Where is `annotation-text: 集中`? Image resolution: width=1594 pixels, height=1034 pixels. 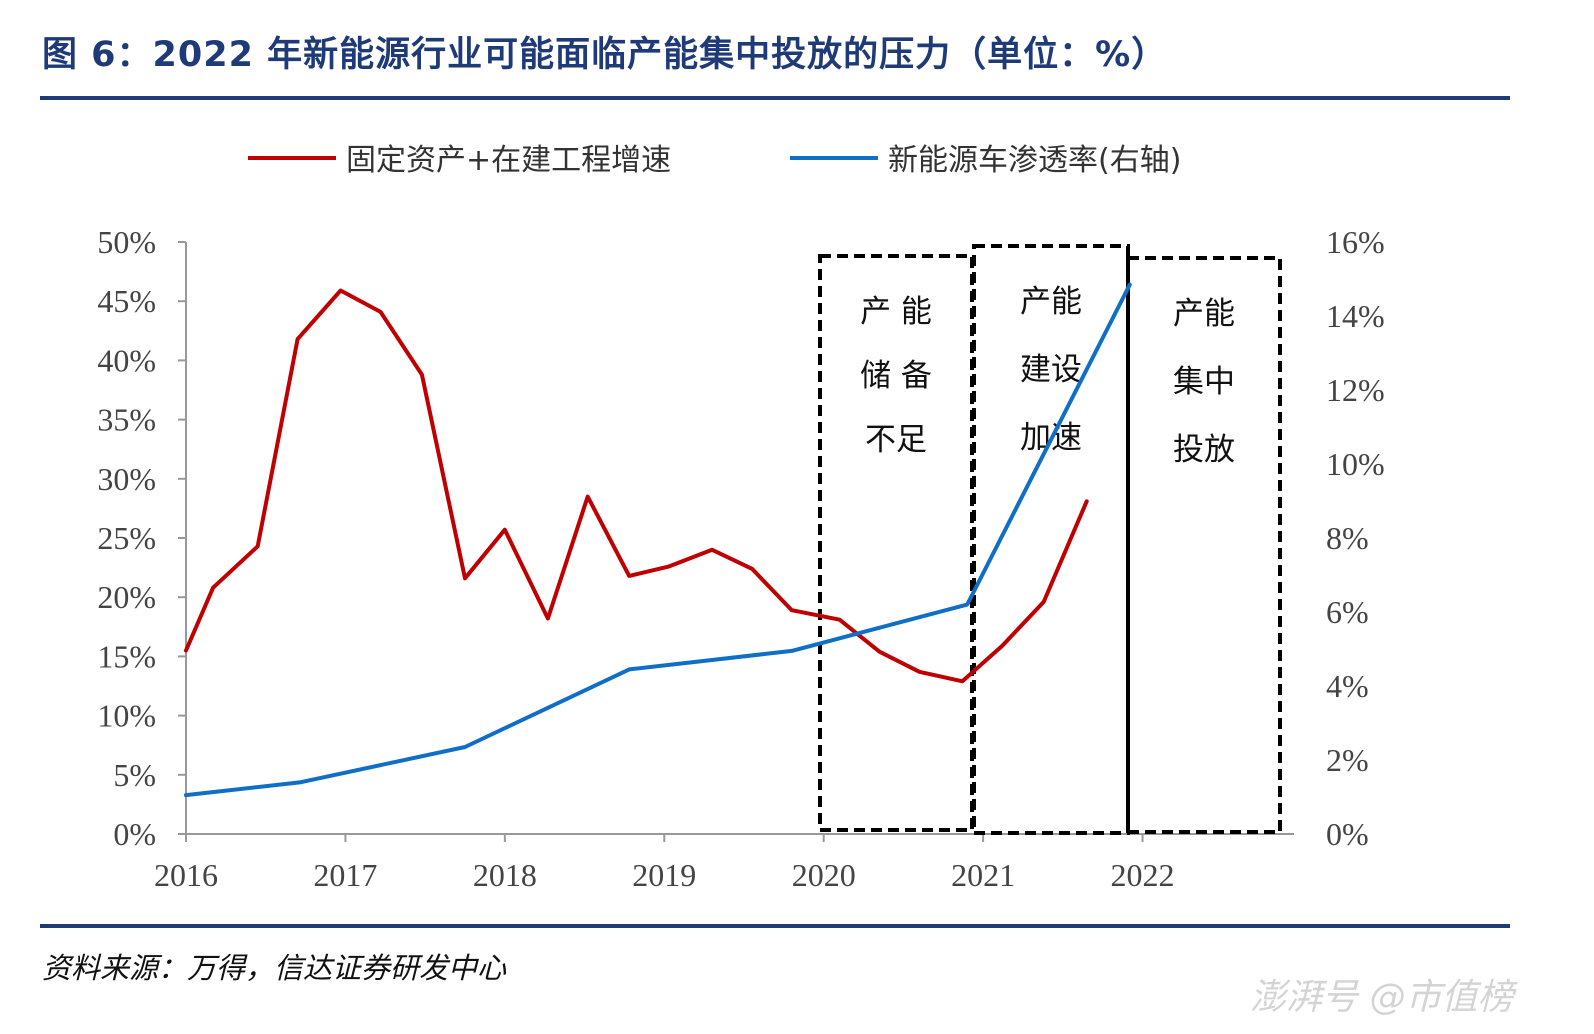
annotation-text: 集中 is located at coordinates (1204, 382).